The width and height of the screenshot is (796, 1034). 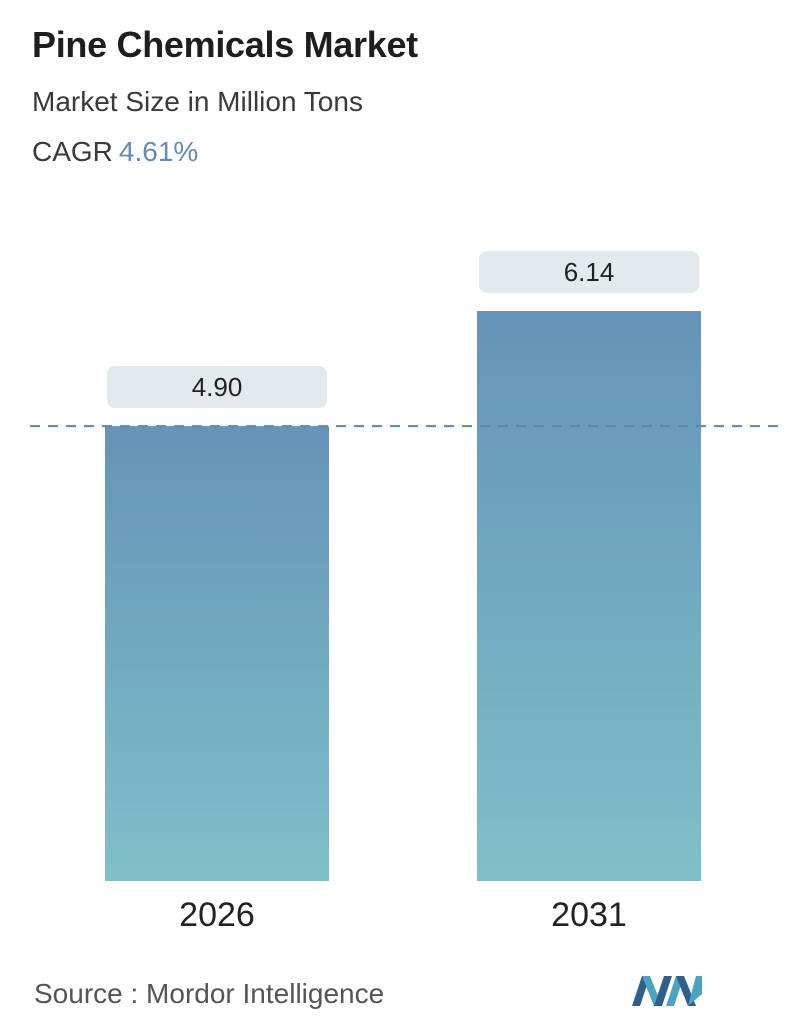 I want to click on x-tick-label: 2031, so click(x=589, y=915).